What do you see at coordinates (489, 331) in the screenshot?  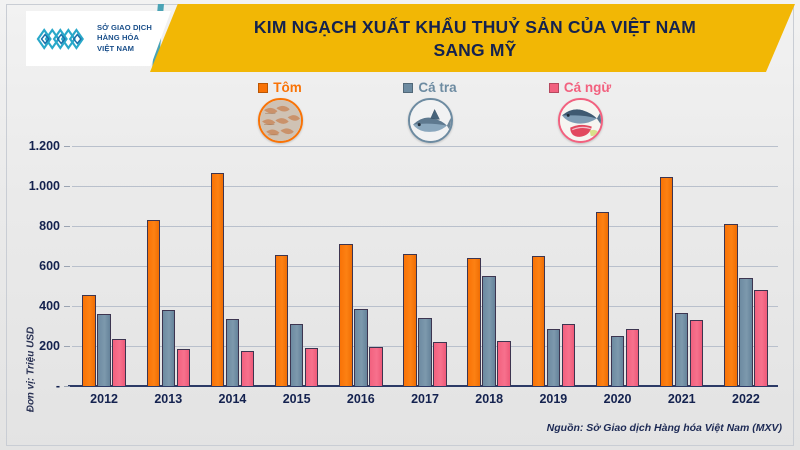 I see `bar-cá-tra-2018` at bounding box center [489, 331].